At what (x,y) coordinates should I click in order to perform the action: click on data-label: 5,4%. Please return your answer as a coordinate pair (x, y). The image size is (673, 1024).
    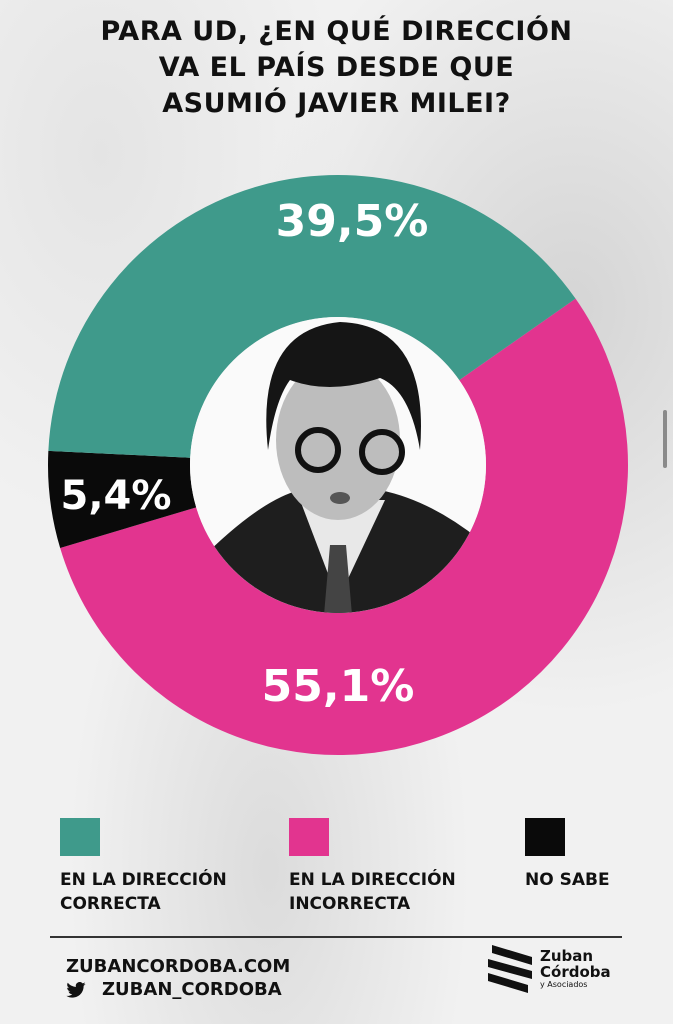
    Looking at the image, I should click on (116, 496).